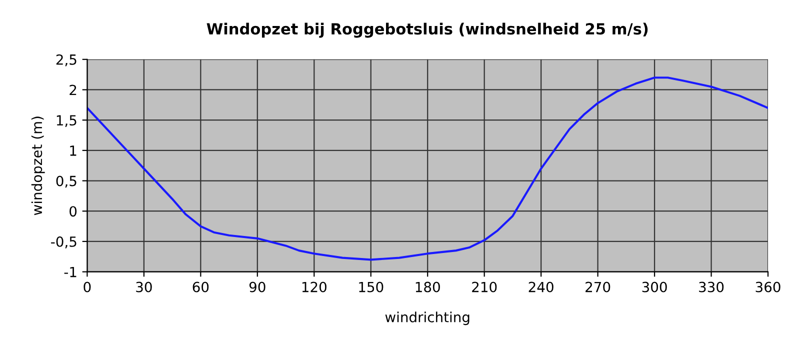 The width and height of the screenshot is (800, 360). I want to click on x-tick-label: 90, so click(257, 287).